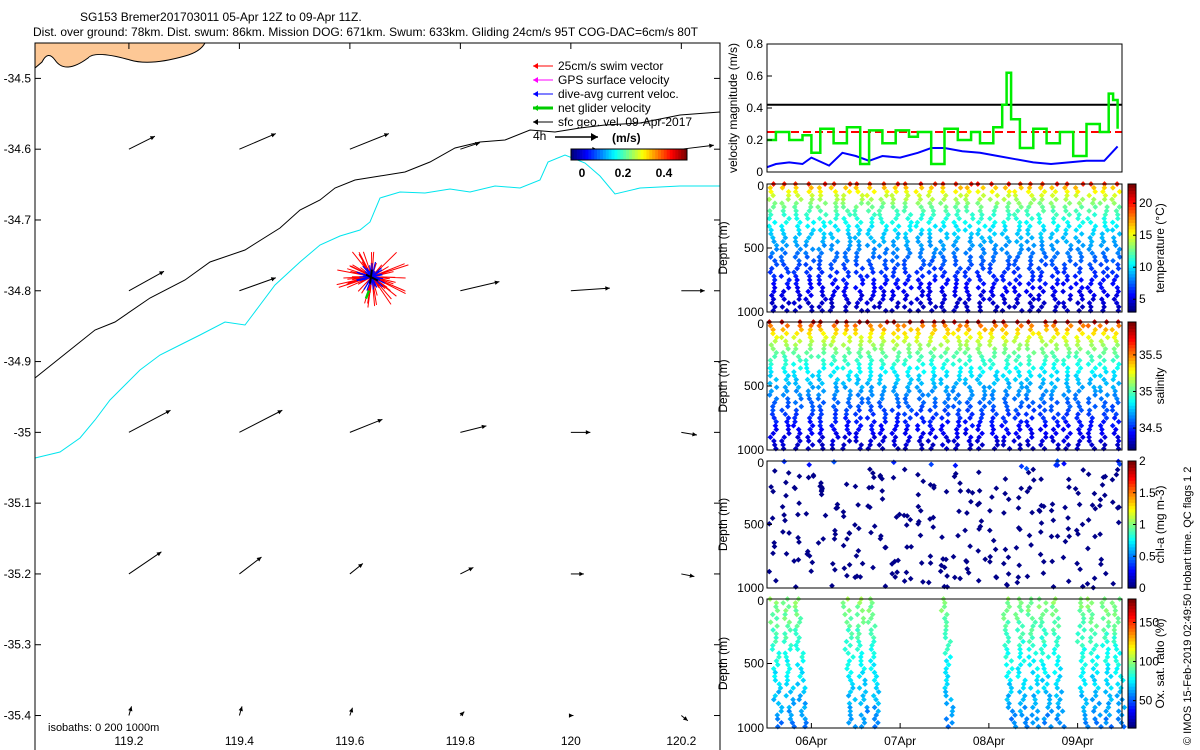  I want to click on section-ytick-label-3-1: 500, so click(754, 664).